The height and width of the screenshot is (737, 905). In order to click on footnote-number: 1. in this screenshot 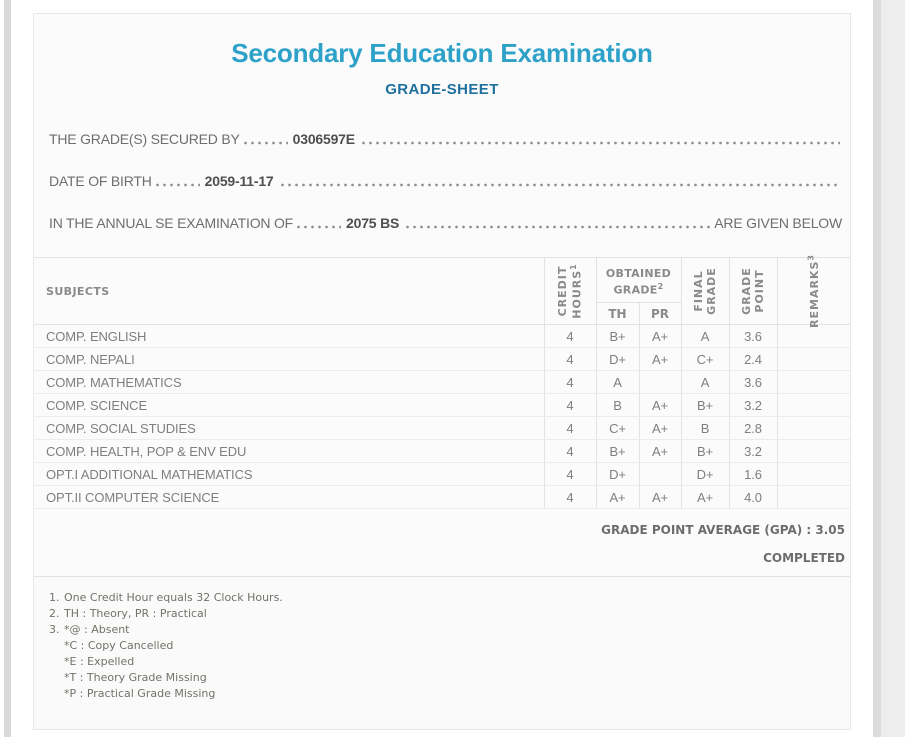, I will do `click(54, 597)`.